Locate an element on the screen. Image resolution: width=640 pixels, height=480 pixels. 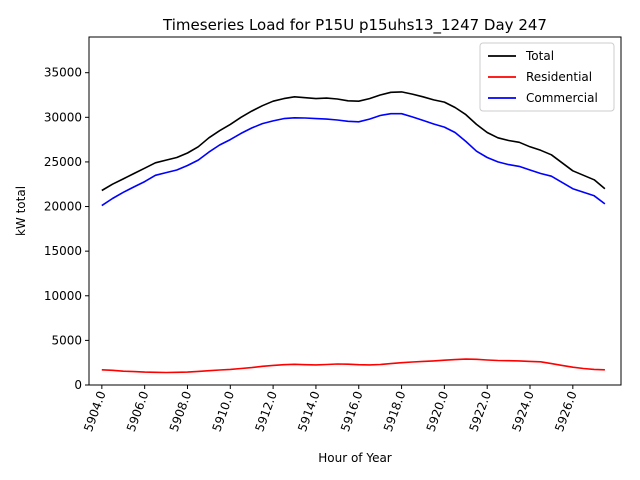
legend-box is located at coordinates (547, 77).